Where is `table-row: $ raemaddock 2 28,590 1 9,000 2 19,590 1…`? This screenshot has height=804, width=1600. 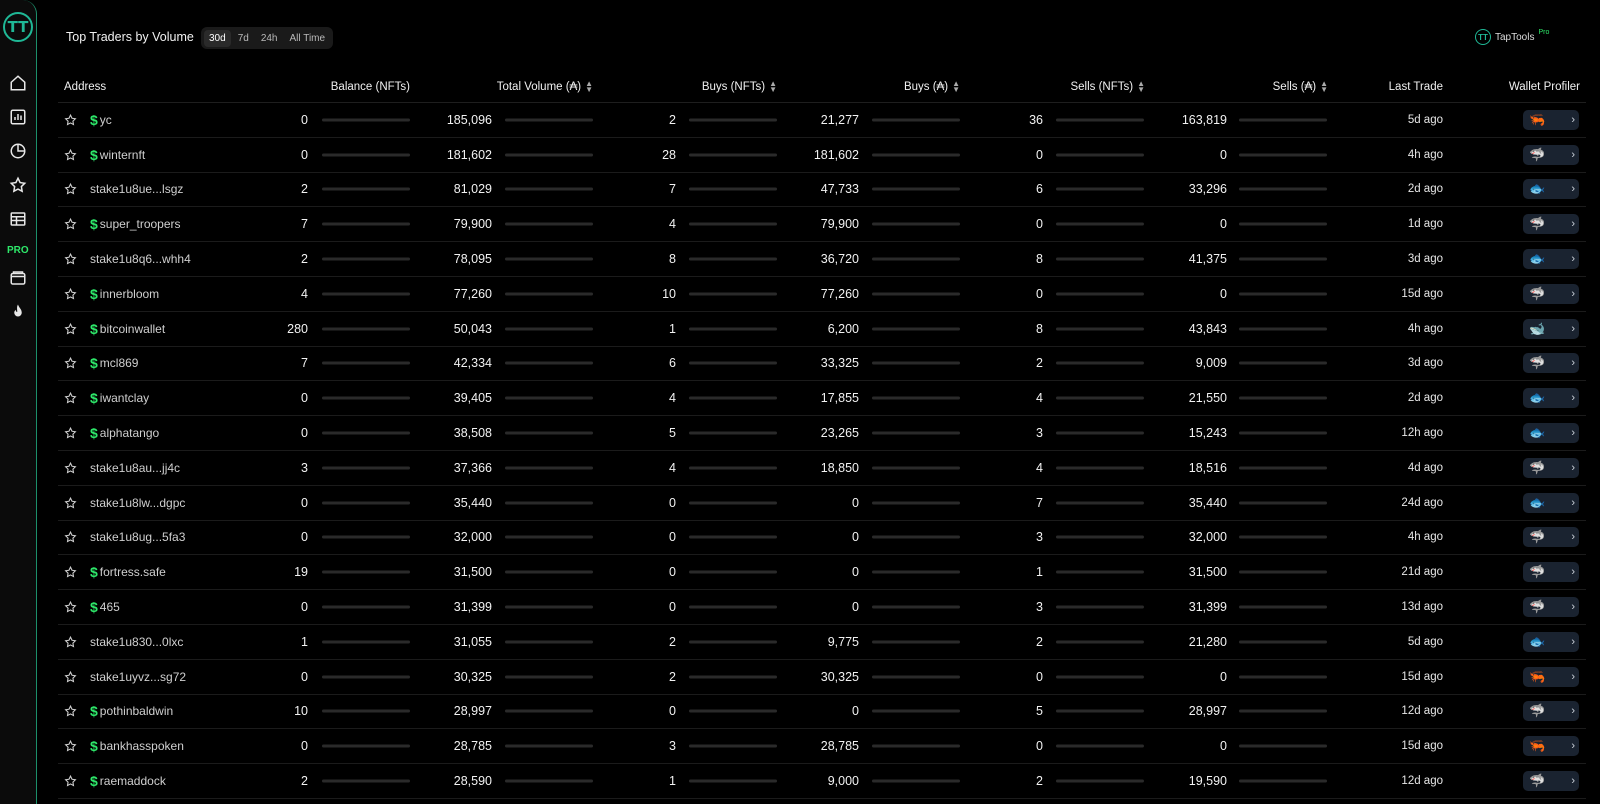 table-row: $ raemaddock 2 28,590 1 9,000 2 19,590 1… is located at coordinates (822, 781).